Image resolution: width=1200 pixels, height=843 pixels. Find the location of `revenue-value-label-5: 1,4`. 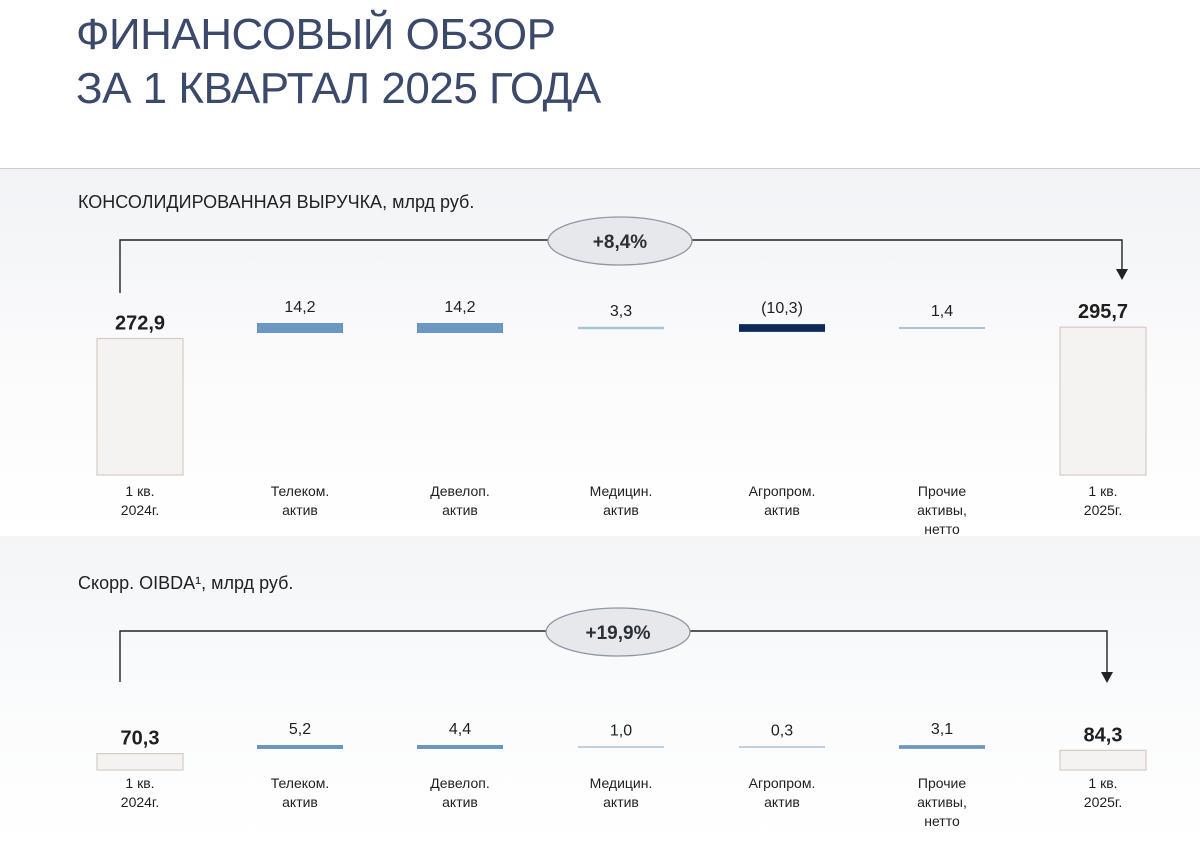

revenue-value-label-5: 1,4 is located at coordinates (942, 311).